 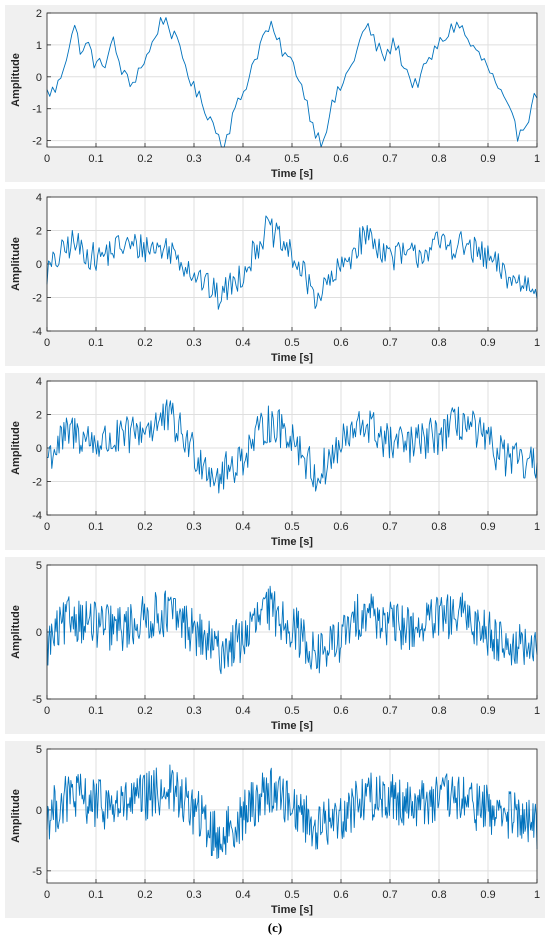 What do you see at coordinates (37, 110) in the screenshot?
I see `y-tick-label: -1` at bounding box center [37, 110].